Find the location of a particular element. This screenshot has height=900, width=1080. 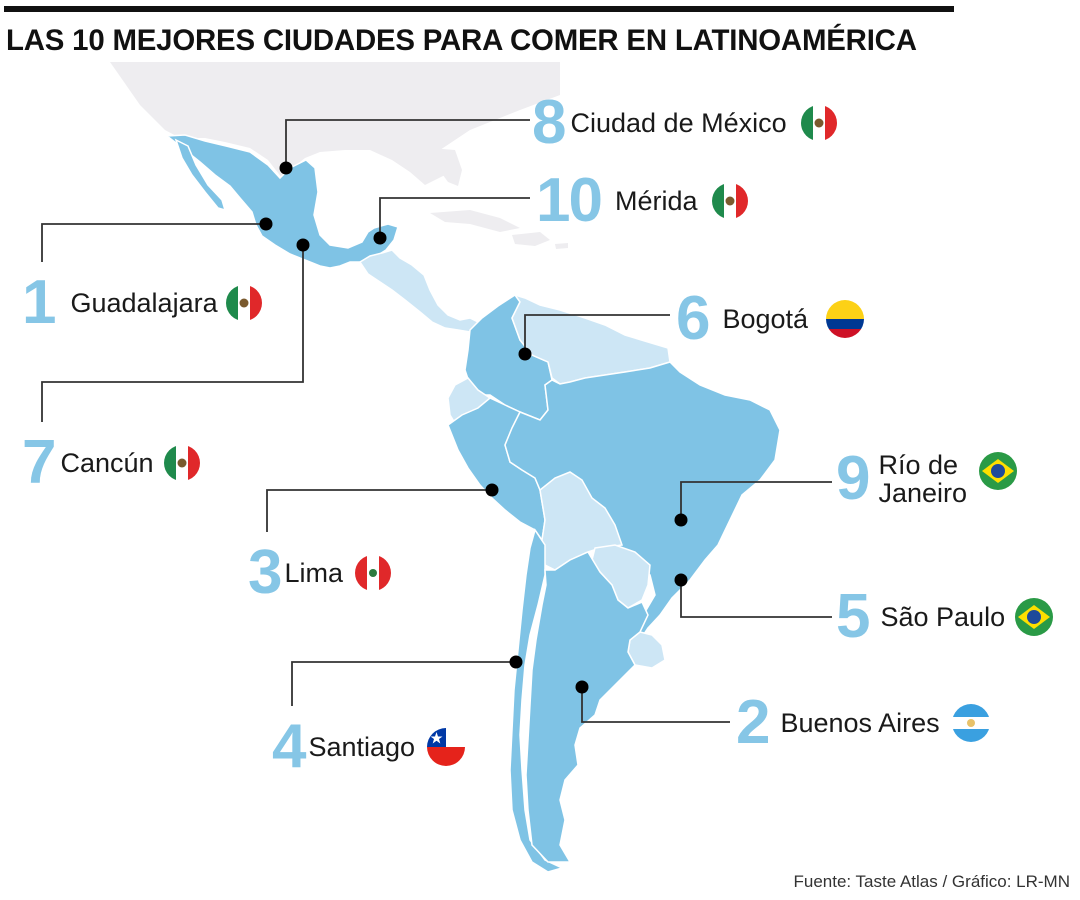

usa-landmass is located at coordinates (335, 123).